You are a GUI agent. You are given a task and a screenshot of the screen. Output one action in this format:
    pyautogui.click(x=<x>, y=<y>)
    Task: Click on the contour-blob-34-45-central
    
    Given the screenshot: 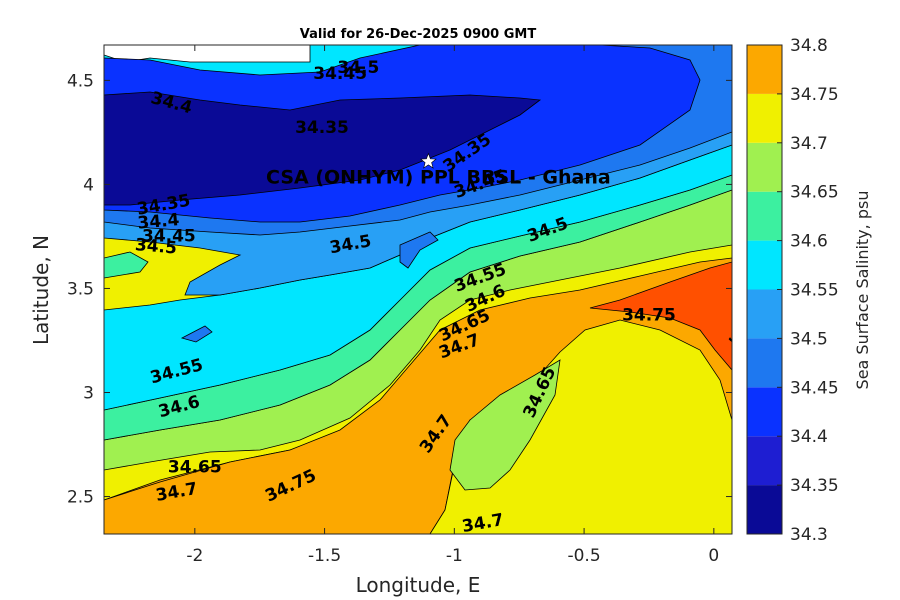 What is the action you would take?
    pyautogui.click(x=419, y=250)
    